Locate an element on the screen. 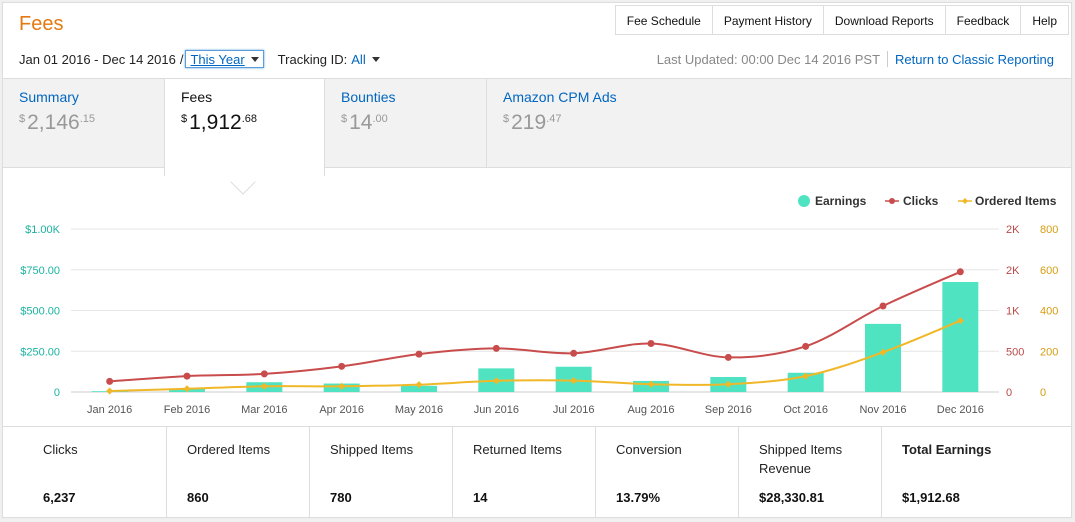 This screenshot has width=1075, height=522. tracking-id-filter: Tracking ID: All is located at coordinates (329, 59).